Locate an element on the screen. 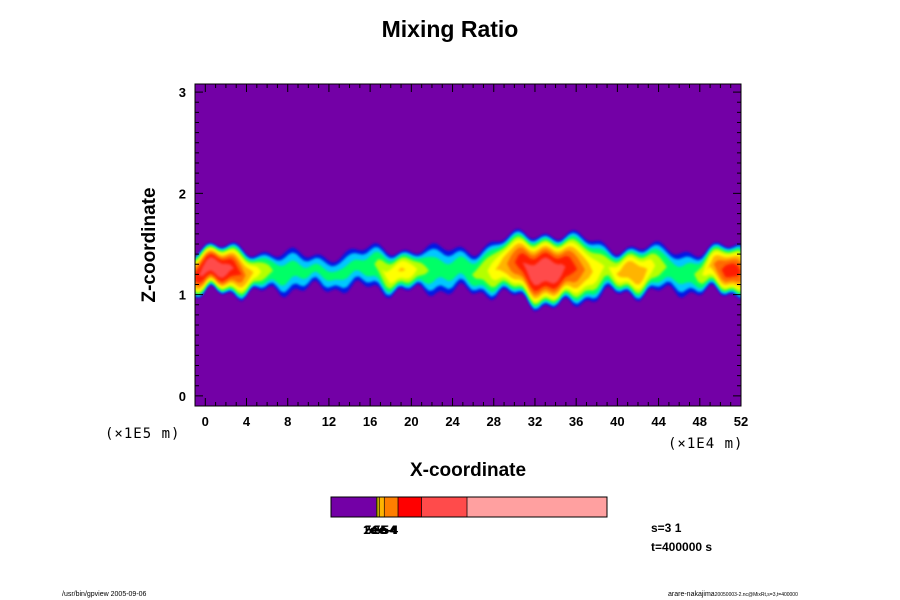  y-tick-label: 0 is located at coordinates (182, 396).